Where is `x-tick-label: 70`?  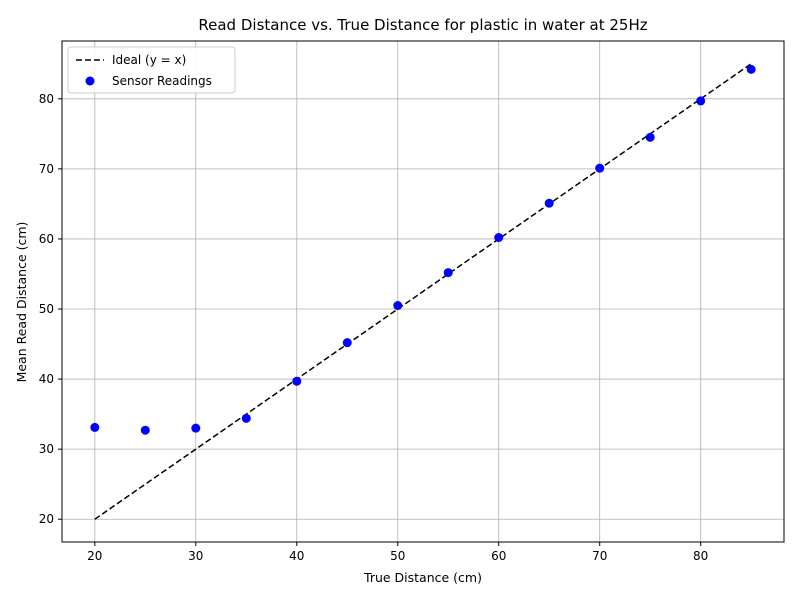
x-tick-label: 70 is located at coordinates (599, 556).